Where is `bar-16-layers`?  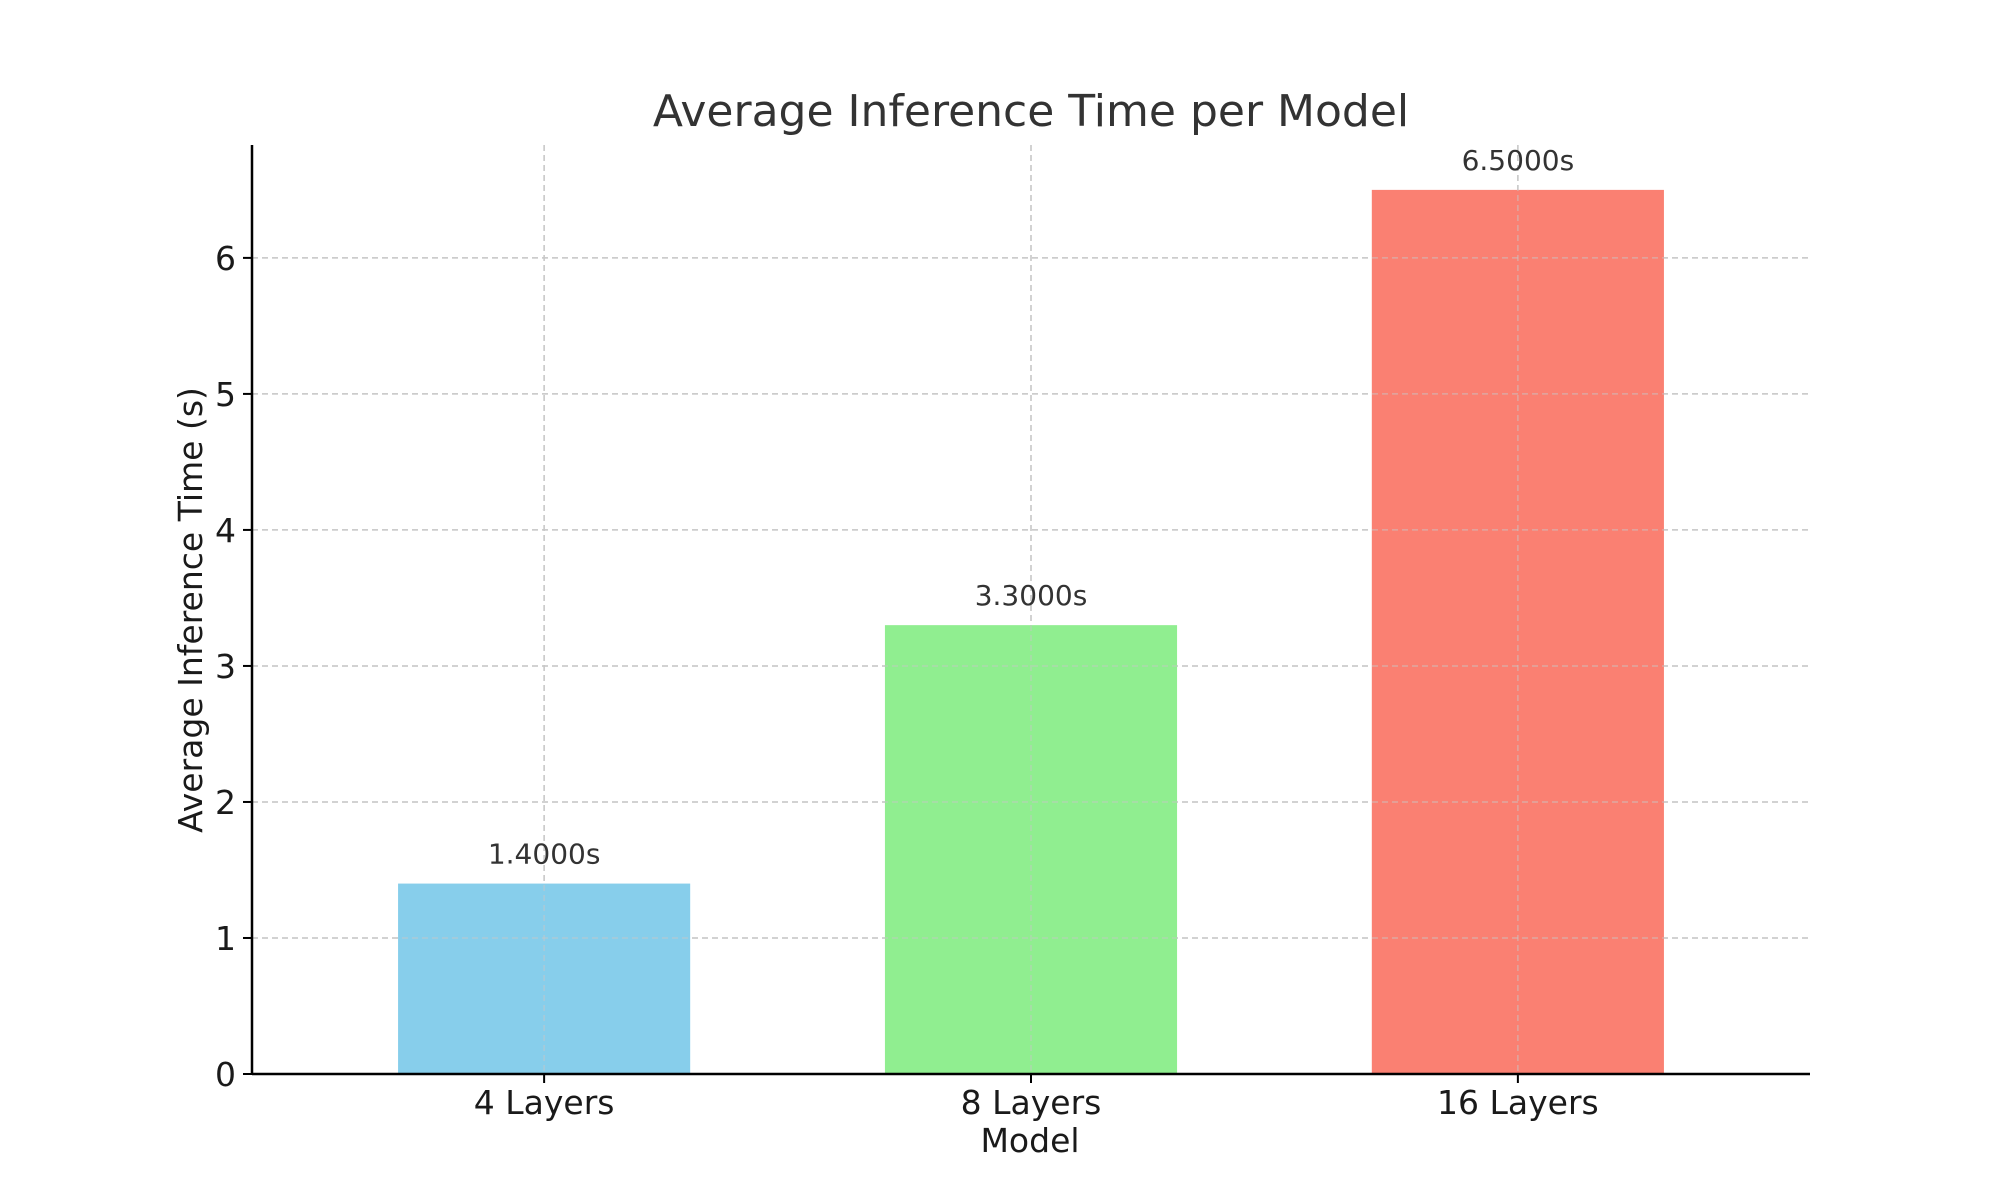
bar-16-layers is located at coordinates (1517, 631).